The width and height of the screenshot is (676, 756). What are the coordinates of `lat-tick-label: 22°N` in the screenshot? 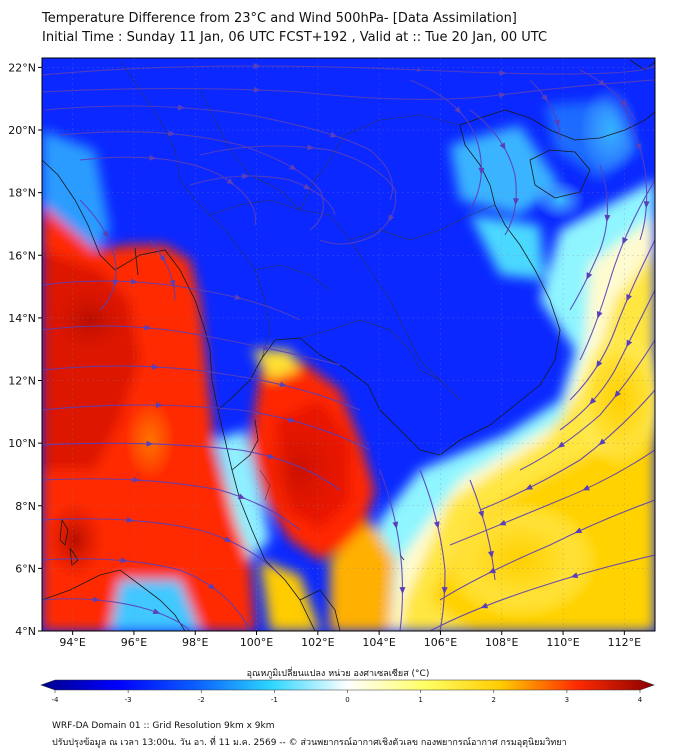 It's located at (22, 67).